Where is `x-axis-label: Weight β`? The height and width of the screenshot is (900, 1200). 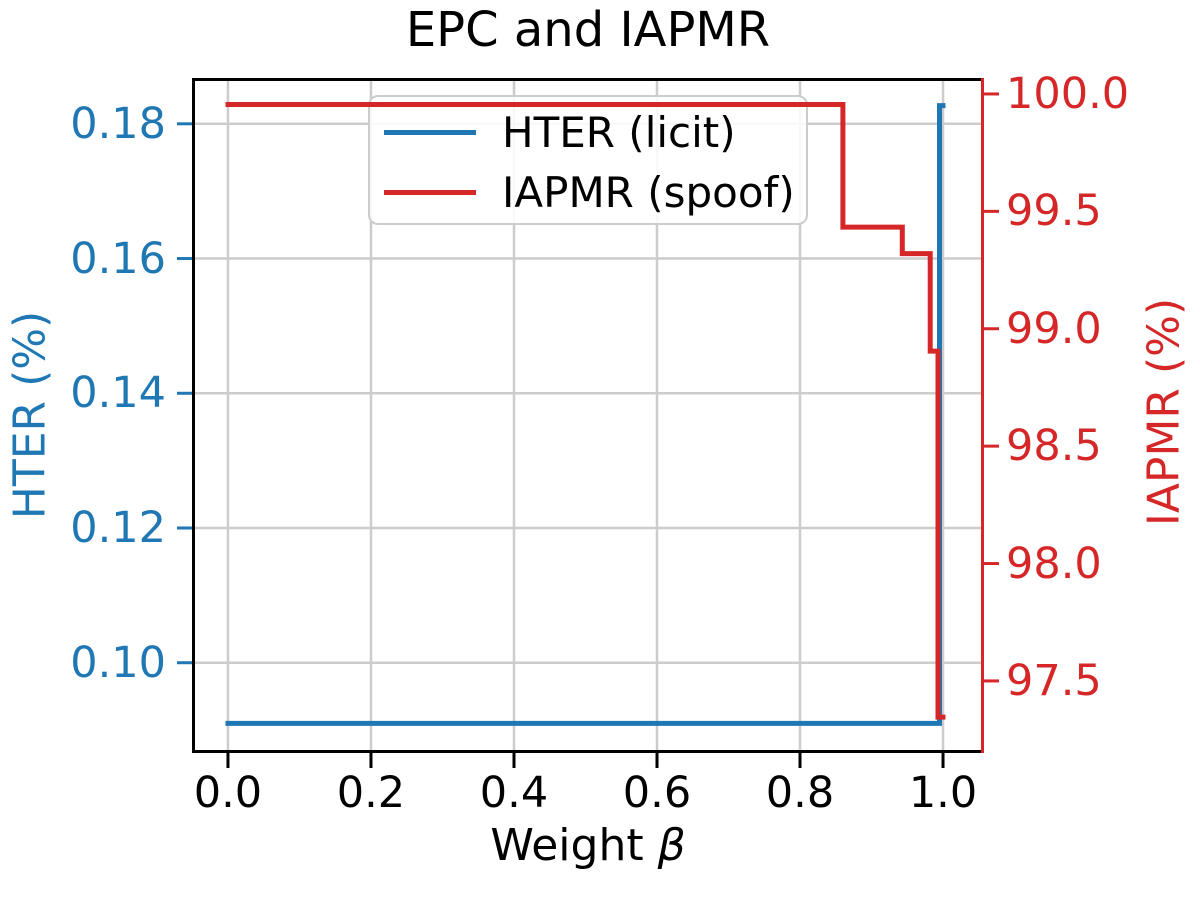
x-axis-label: Weight β is located at coordinates (587, 845).